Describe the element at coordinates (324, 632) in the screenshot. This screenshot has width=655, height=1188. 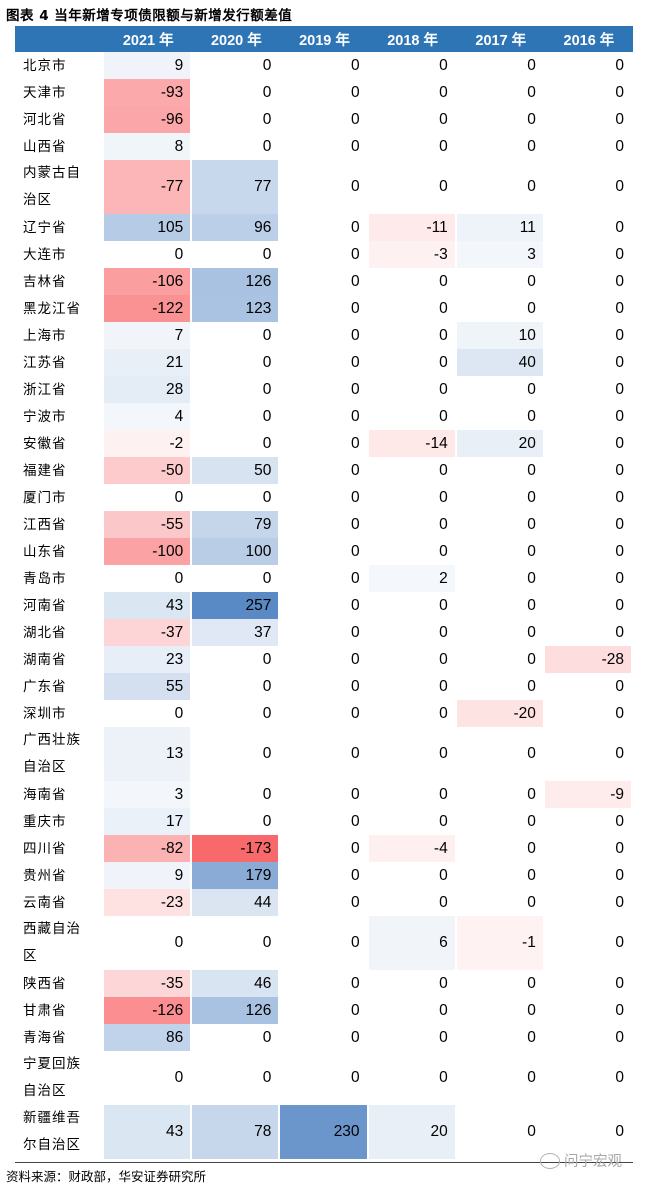
I see `table-row: 湖北省 -37 37 0 0 0 0` at that location.